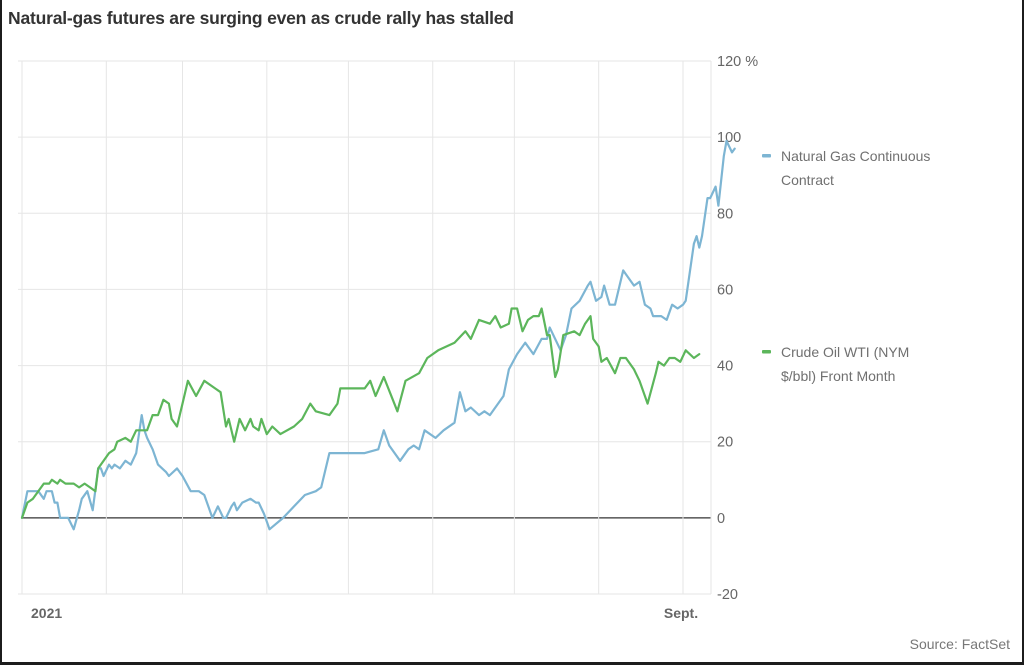  I want to click on legend-label: Natural Gas Continuous Contract, so click(855, 168).